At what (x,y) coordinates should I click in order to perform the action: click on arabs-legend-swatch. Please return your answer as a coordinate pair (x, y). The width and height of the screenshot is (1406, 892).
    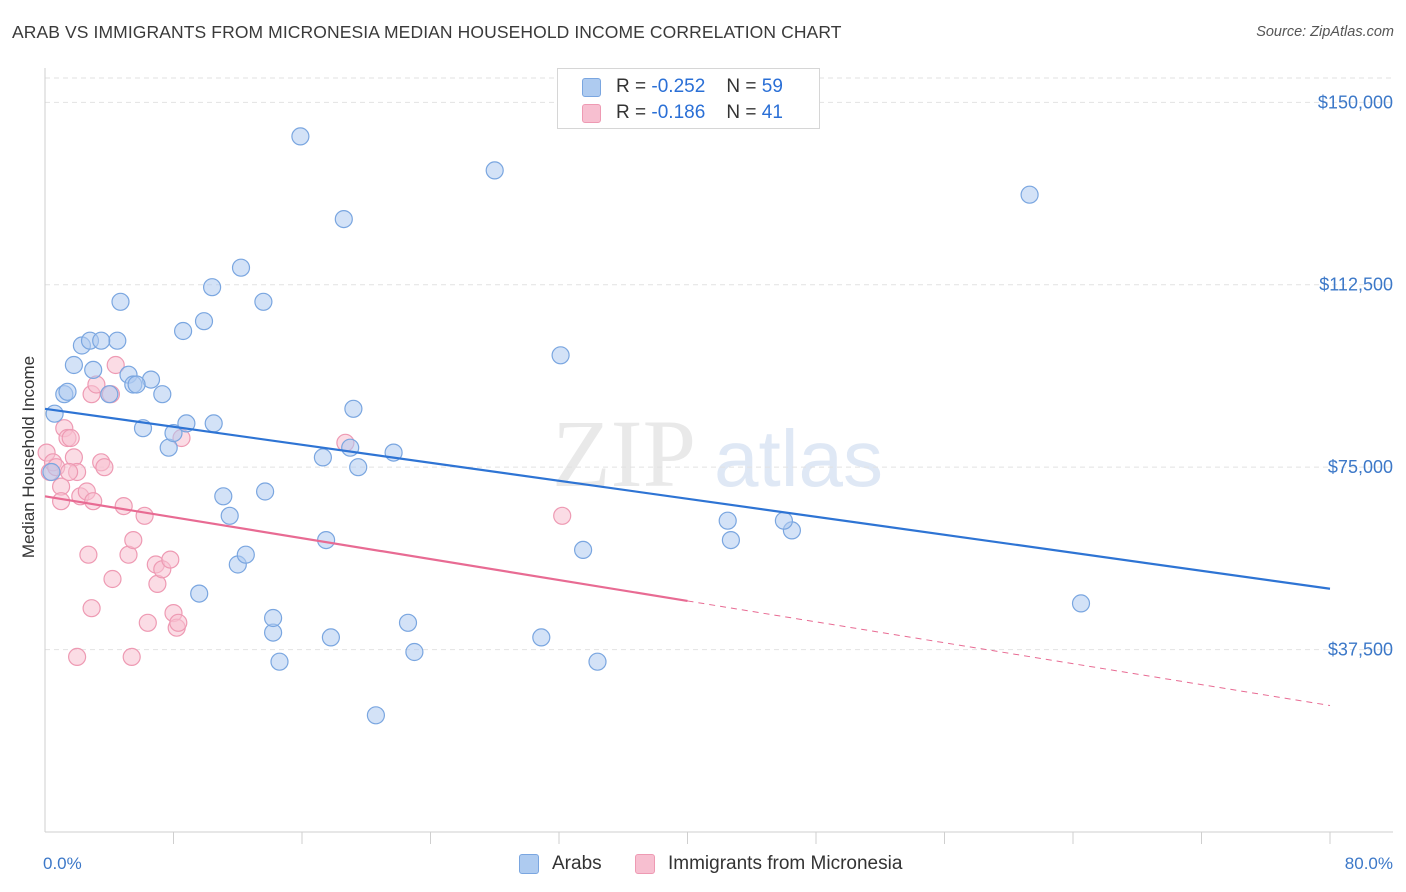
    Looking at the image, I should click on (529, 864).